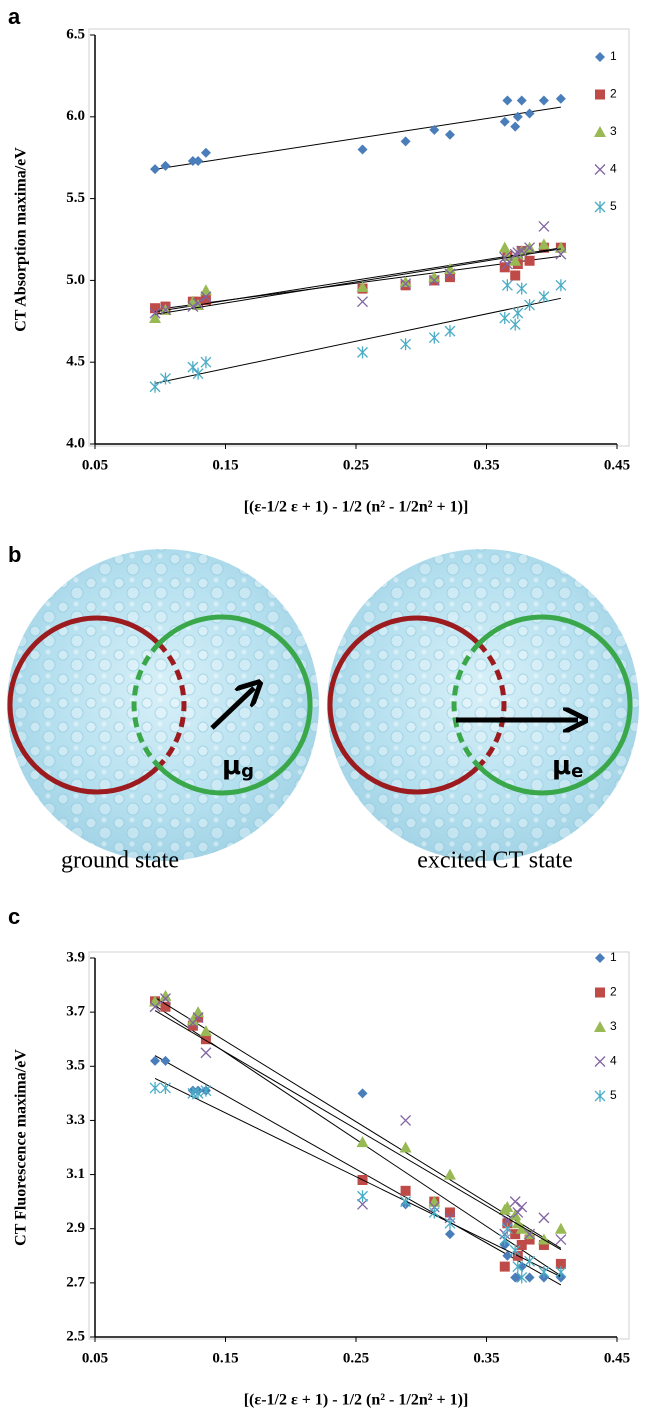 The height and width of the screenshot is (1420, 651). I want to click on y-tick-label: 4.0, so click(75, 443).